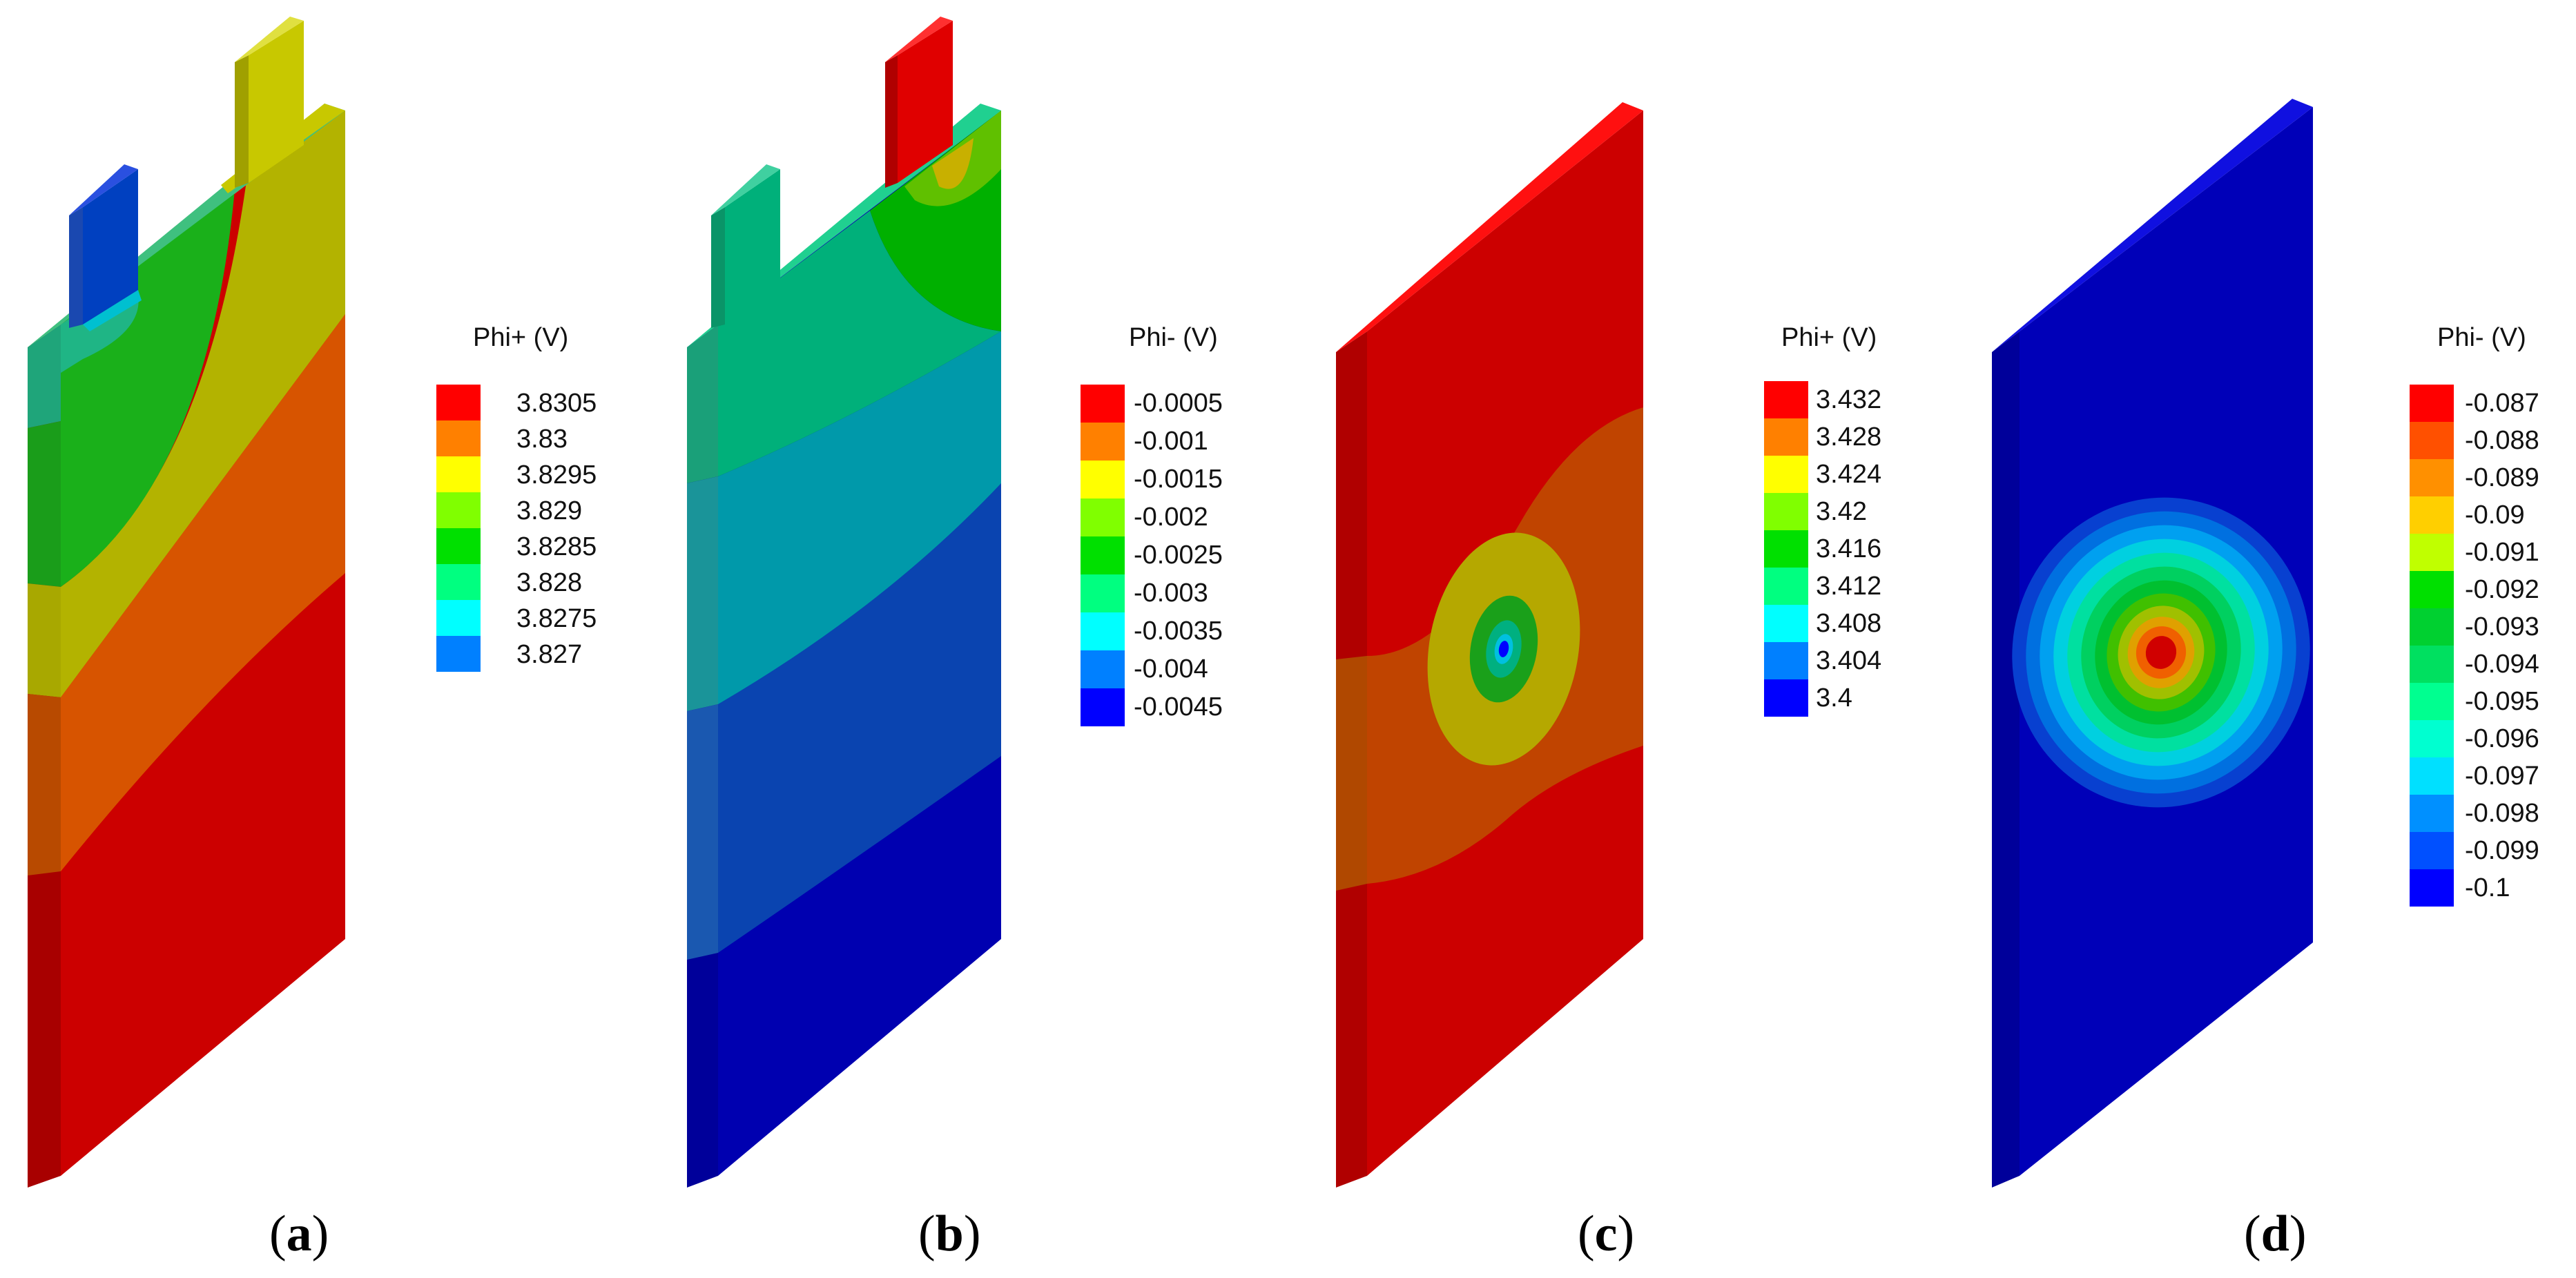  Describe the element at coordinates (949, 1234) in the screenshot. I see `panel-label: (b)` at that location.